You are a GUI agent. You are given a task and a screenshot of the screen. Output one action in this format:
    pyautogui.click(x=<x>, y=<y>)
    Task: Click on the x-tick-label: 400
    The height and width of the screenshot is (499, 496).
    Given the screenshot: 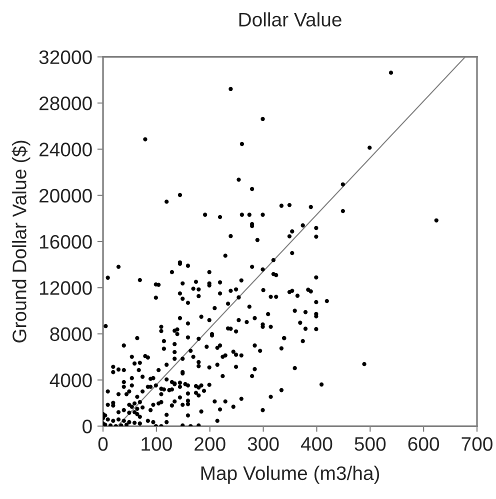 What is the action you would take?
    pyautogui.click(x=316, y=444)
    